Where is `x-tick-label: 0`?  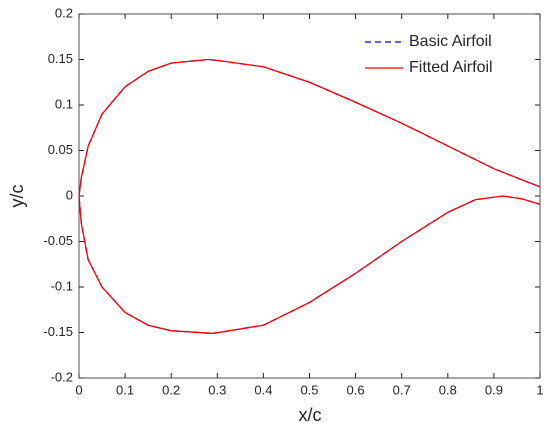
x-tick-label: 0 is located at coordinates (78, 389).